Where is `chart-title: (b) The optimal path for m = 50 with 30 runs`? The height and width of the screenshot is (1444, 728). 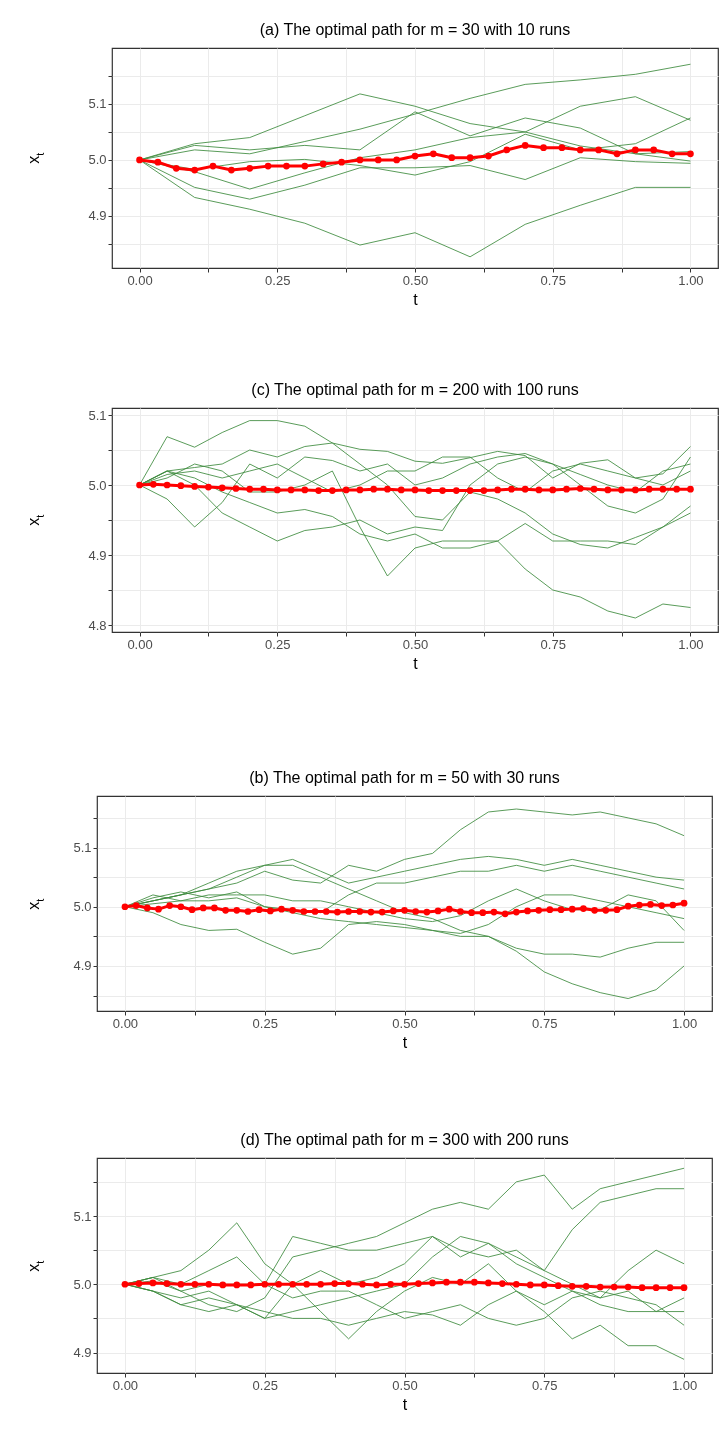
chart-title: (b) The optimal path for m = 50 with 30 runs is located at coordinates (404, 777).